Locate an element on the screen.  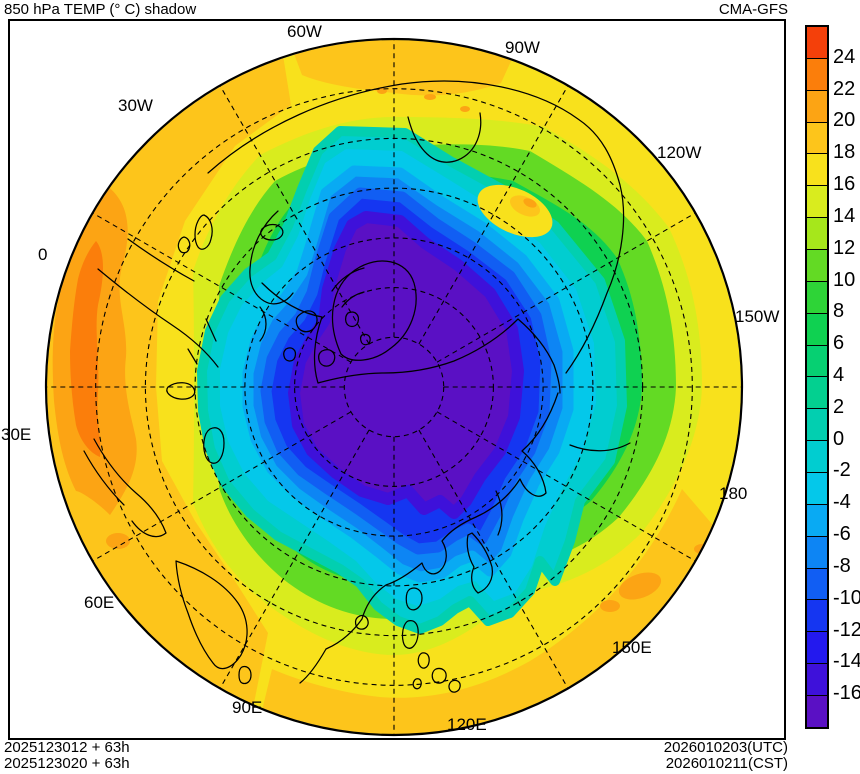
colorbar-tick-label: -6 is located at coordinates (842, 534).